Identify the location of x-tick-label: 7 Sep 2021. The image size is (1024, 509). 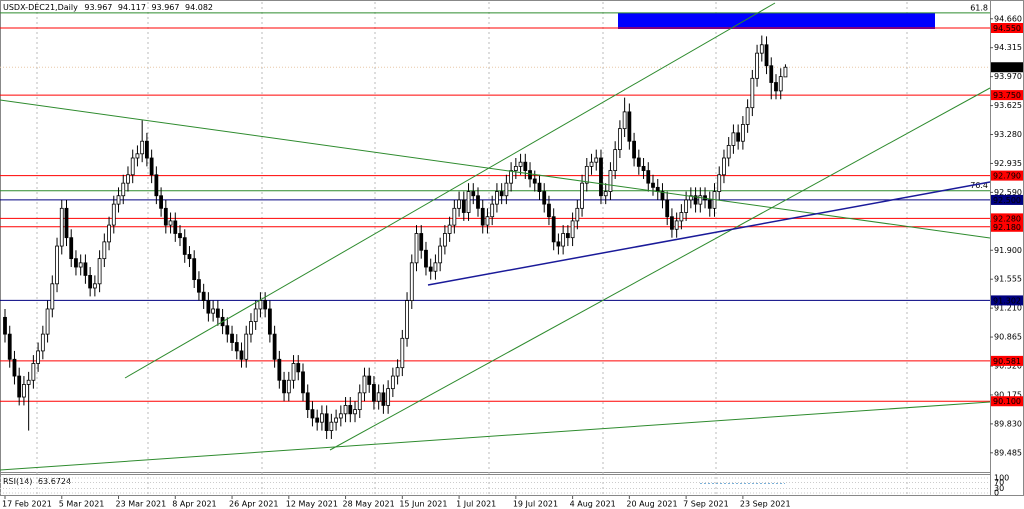
(706, 504).